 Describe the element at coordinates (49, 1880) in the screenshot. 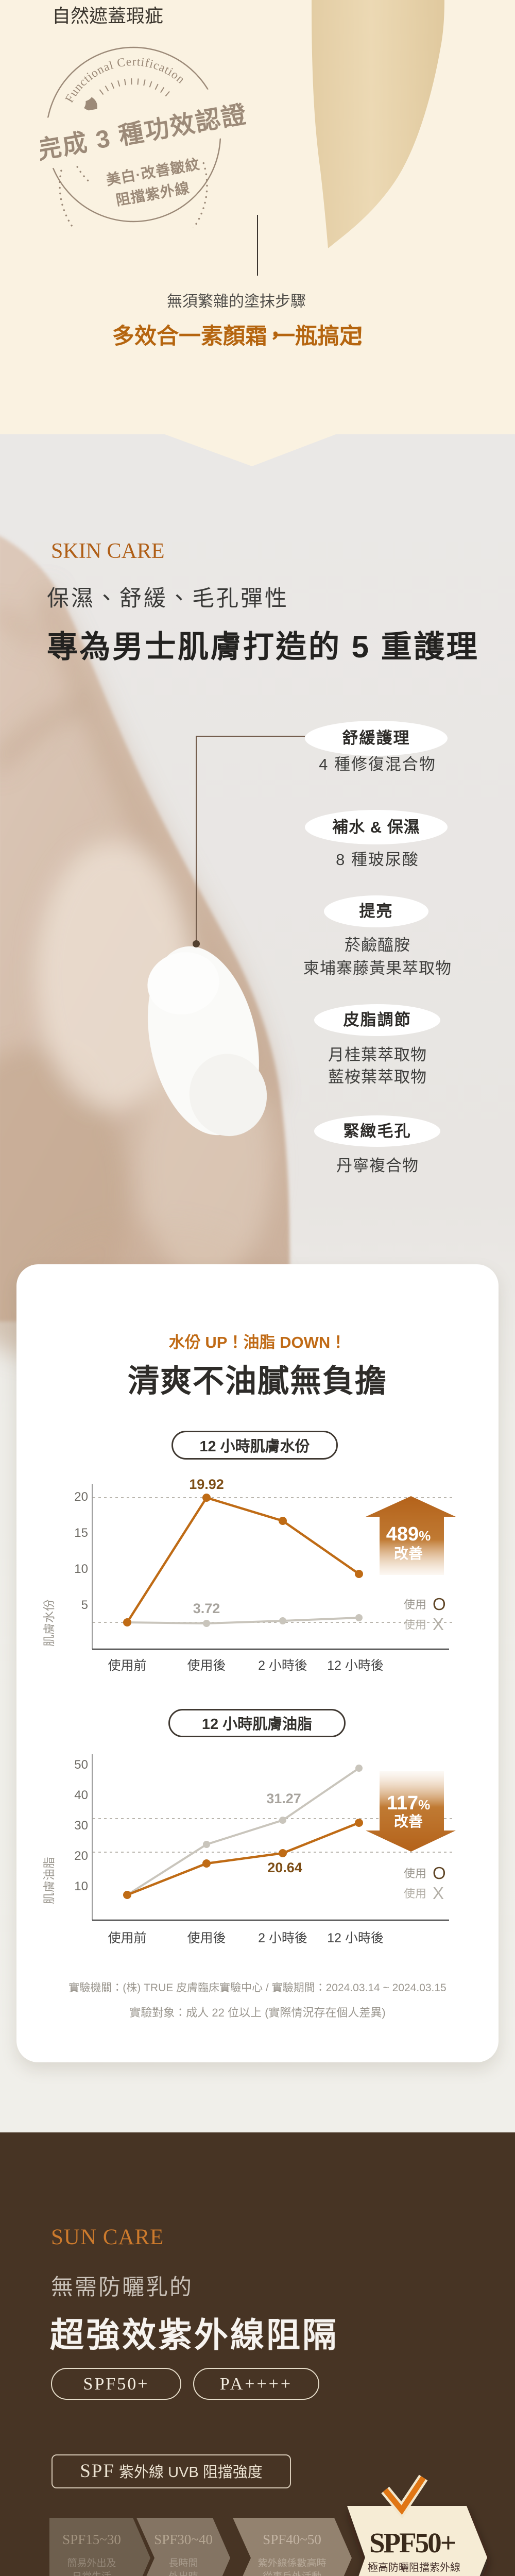

I see `svg-text: 肌膚油脂` at that location.